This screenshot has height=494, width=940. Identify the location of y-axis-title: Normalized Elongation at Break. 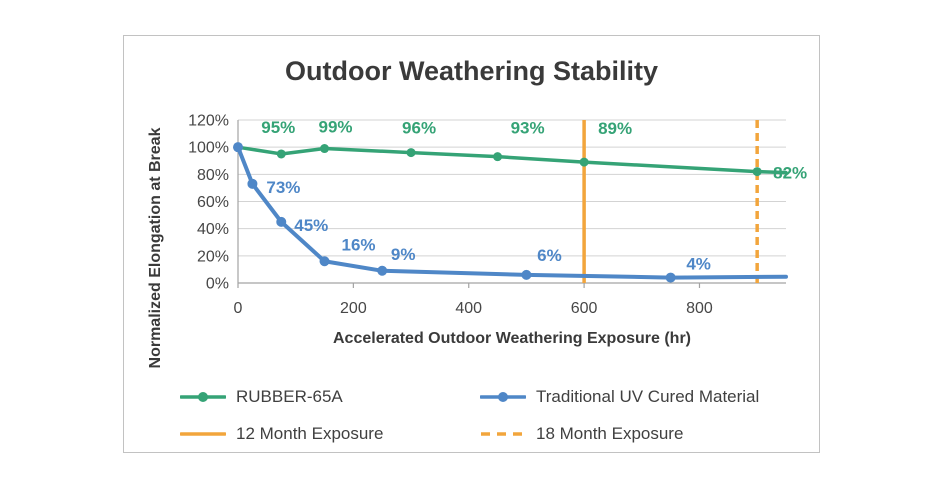
(155, 248).